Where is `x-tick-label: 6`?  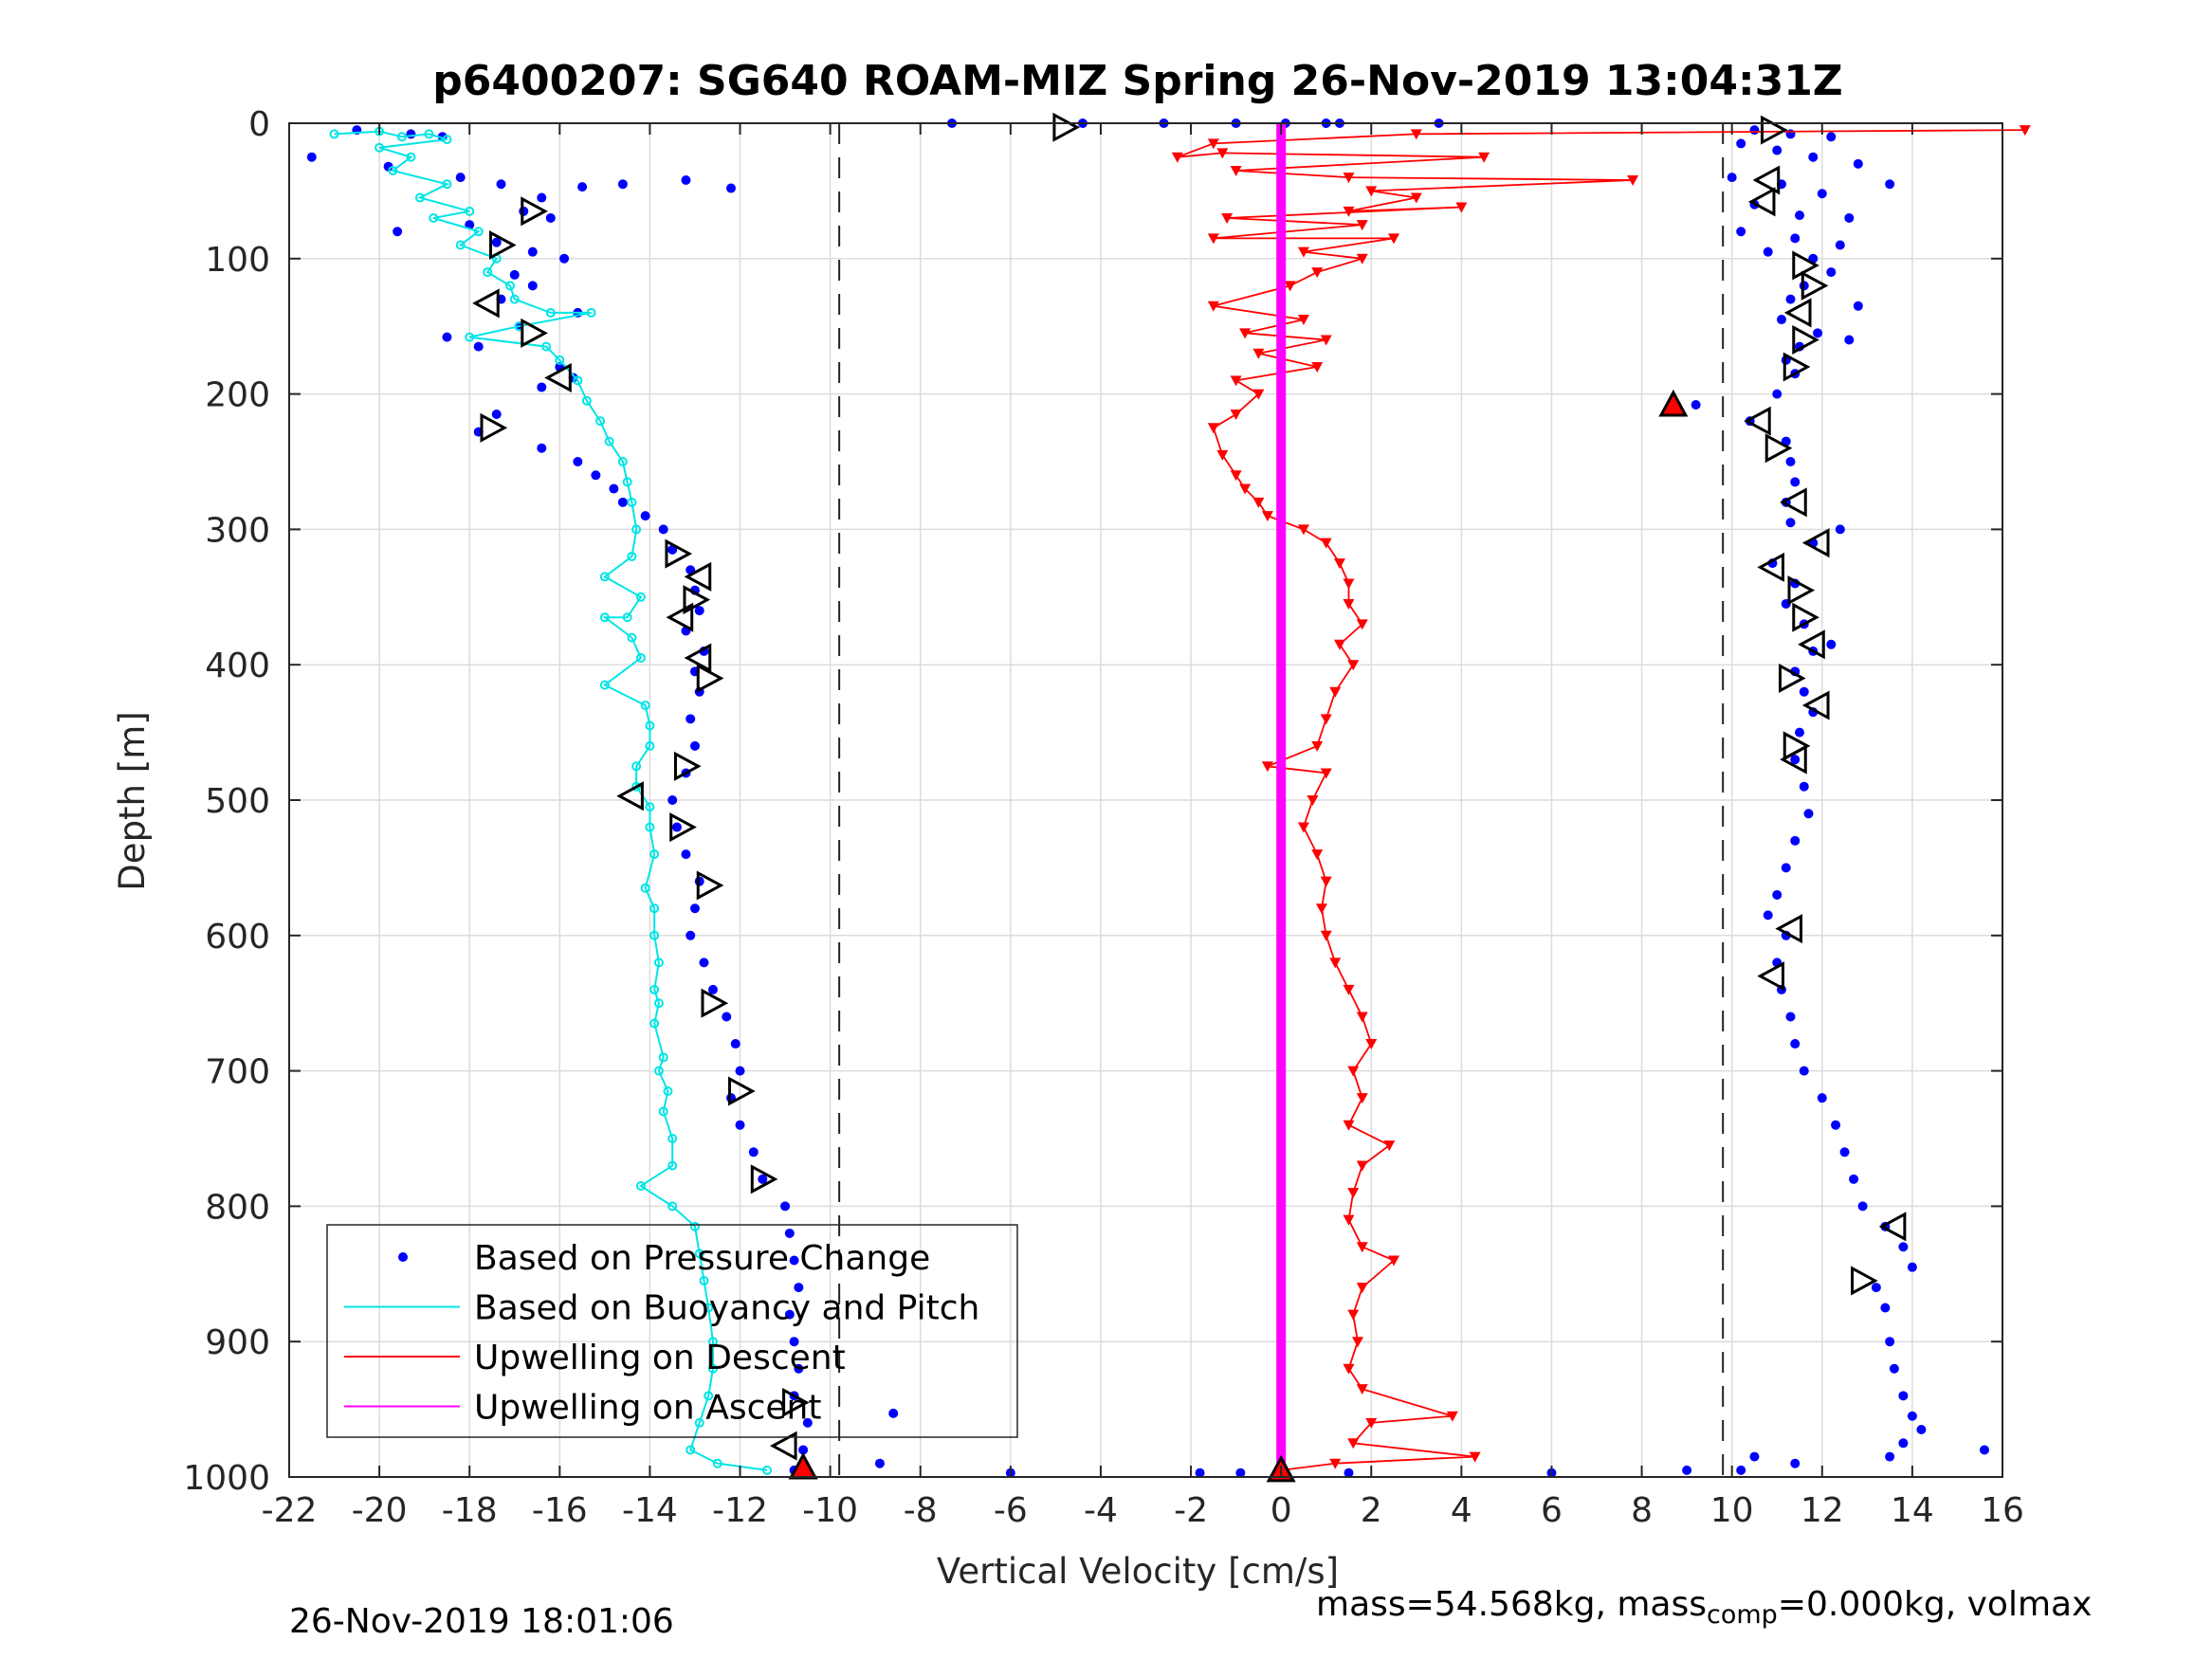 x-tick-label: 6 is located at coordinates (1552, 1510).